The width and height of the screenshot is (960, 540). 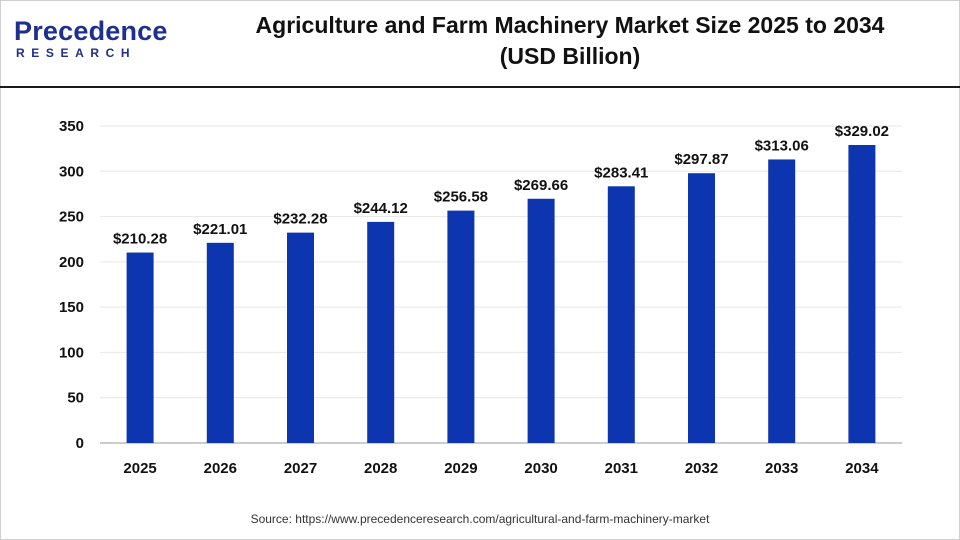 What do you see at coordinates (75, 398) in the screenshot?
I see `y-tick-label: 50` at bounding box center [75, 398].